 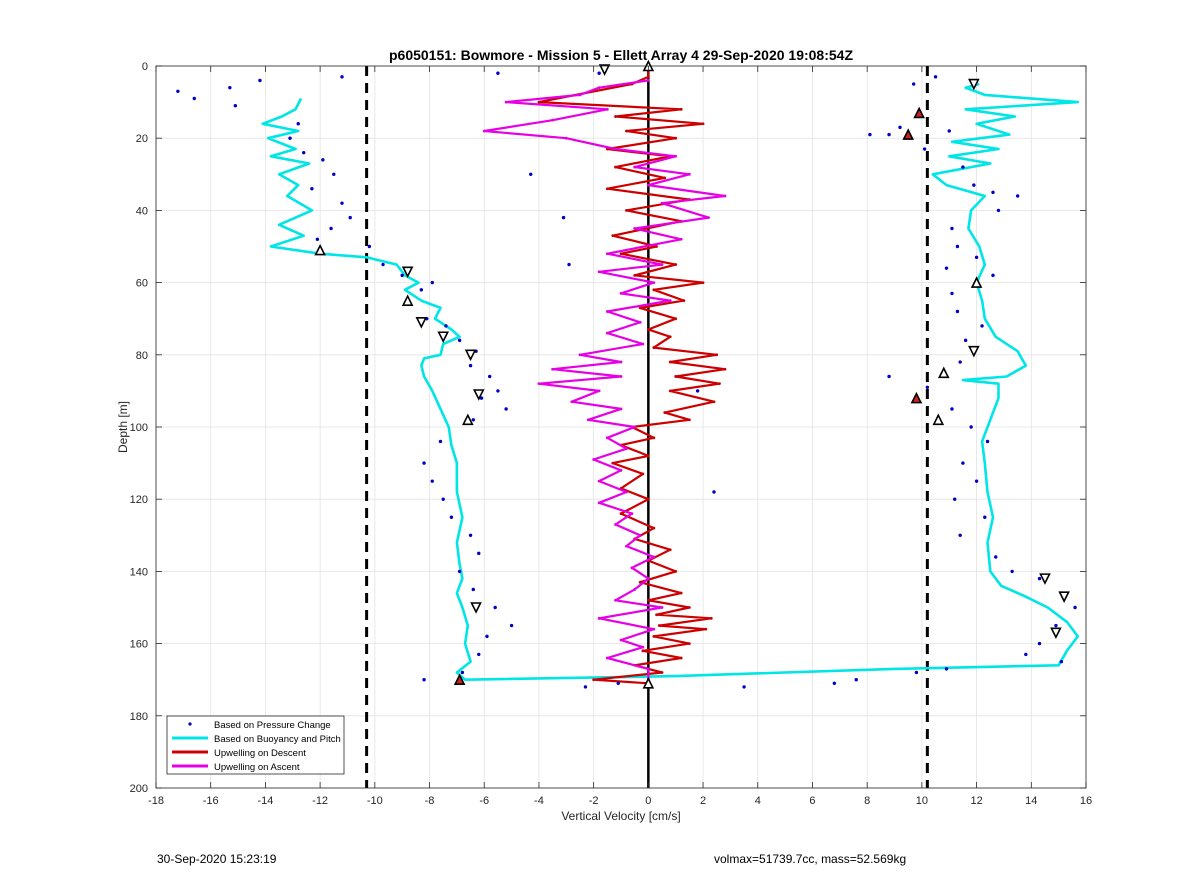 What do you see at coordinates (484, 801) in the screenshot?
I see `x-tick-label: -6` at bounding box center [484, 801].